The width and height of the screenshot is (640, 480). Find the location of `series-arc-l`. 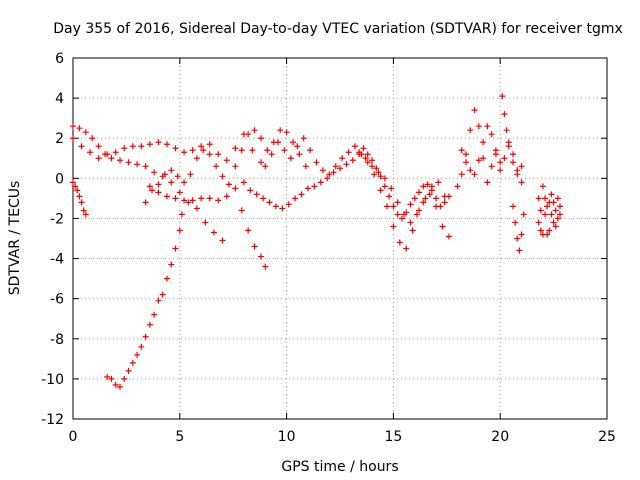

series-arc-l is located at coordinates (518, 228).